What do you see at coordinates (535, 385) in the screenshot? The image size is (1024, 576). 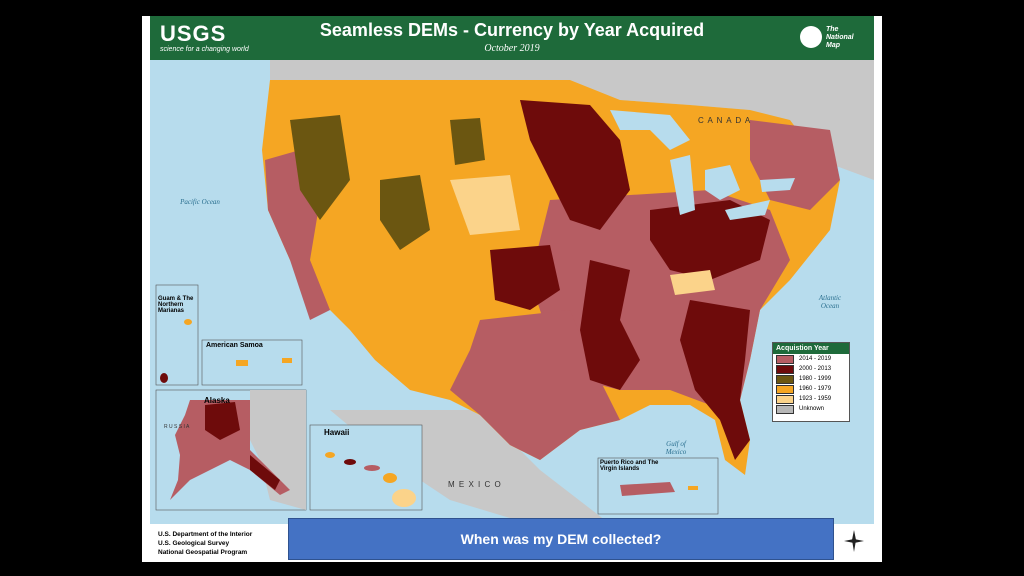 I see `zone-2014-2019-texas` at bounding box center [535, 385].